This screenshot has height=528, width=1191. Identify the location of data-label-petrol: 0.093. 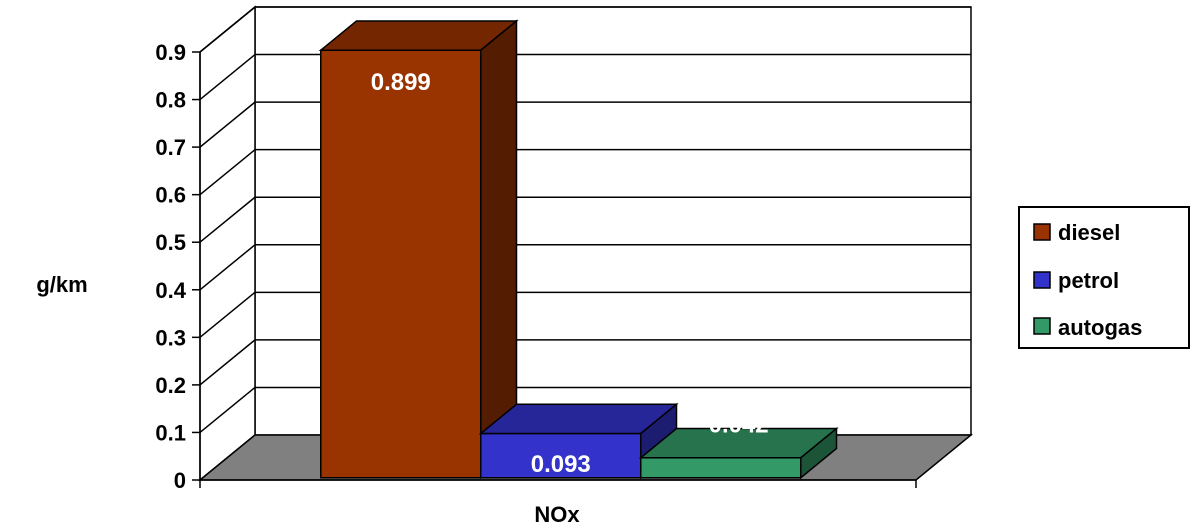
(561, 464).